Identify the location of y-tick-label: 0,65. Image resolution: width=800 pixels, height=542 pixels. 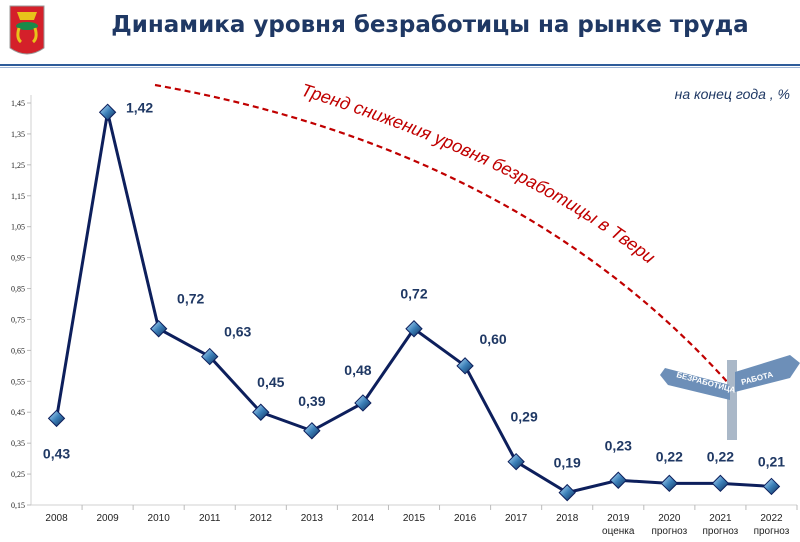
(18, 350).